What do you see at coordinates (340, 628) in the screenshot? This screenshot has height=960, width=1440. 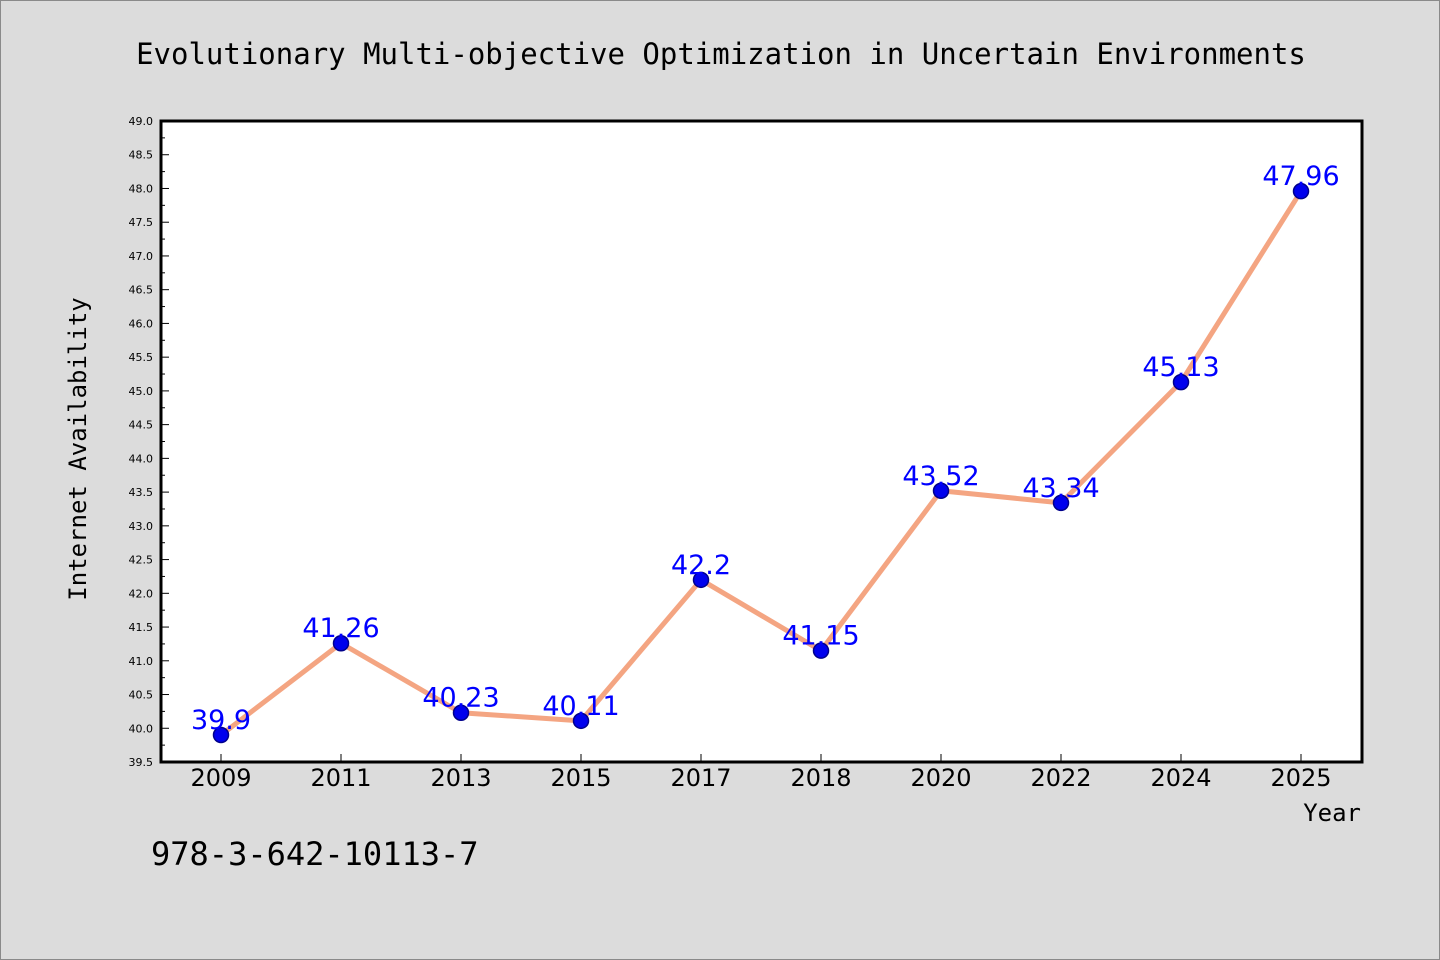 I see `data-label: 41.26` at bounding box center [340, 628].